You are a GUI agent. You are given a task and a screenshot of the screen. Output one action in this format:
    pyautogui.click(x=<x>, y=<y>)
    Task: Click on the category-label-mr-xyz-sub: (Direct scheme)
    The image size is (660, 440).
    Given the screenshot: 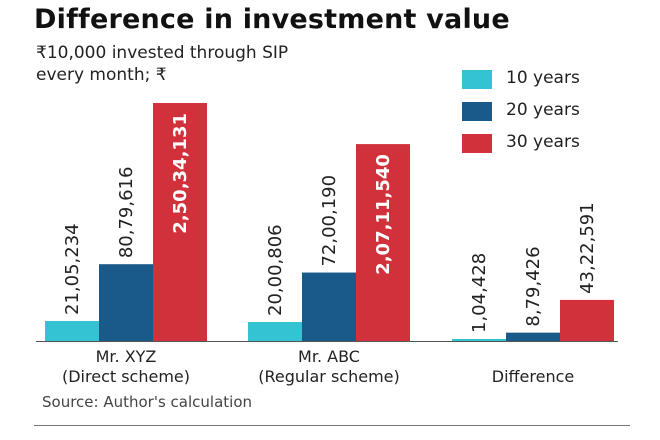 What is the action you would take?
    pyautogui.click(x=126, y=376)
    